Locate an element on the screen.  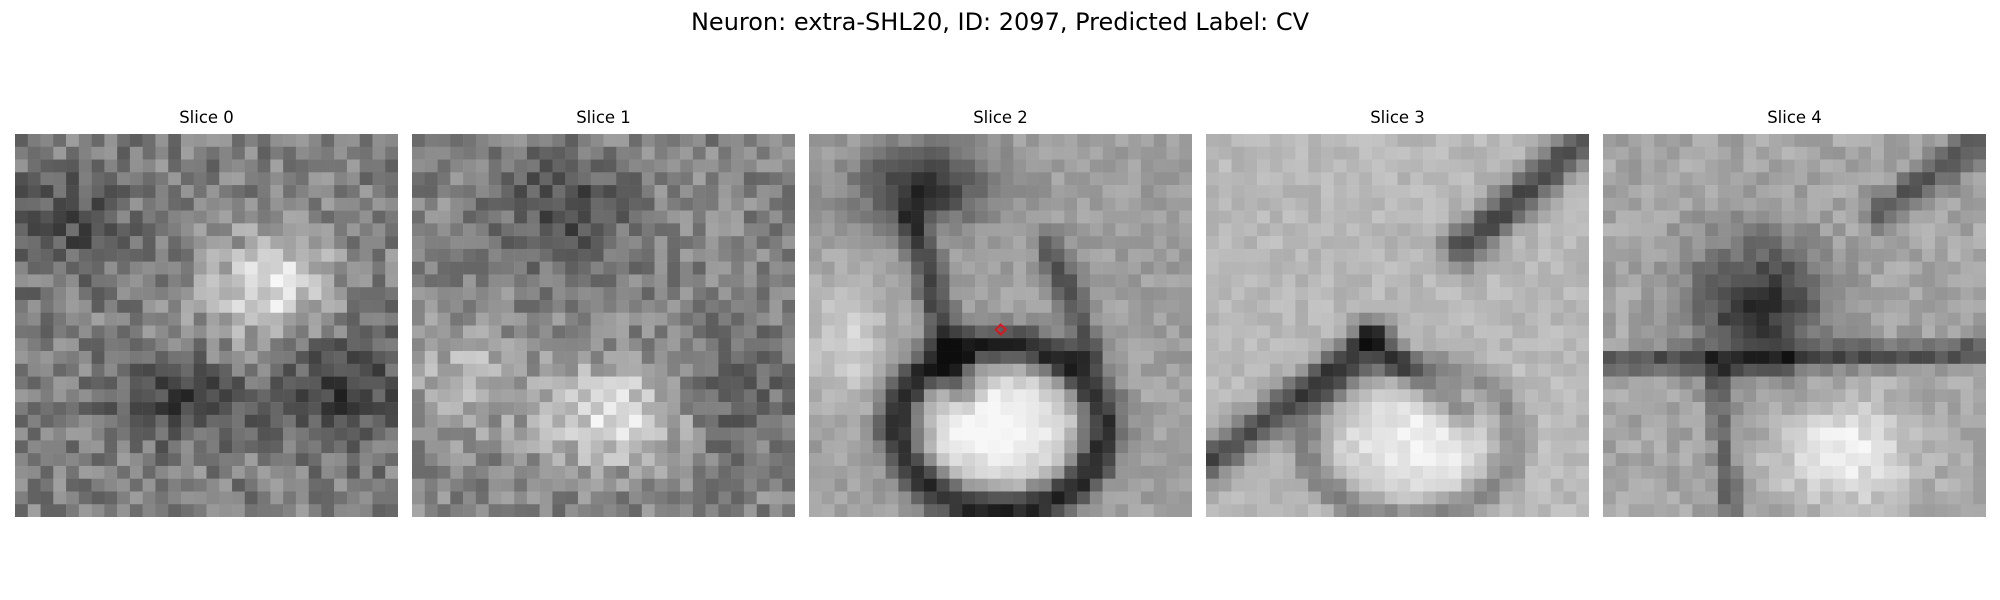
slice-title: Slice 1 is located at coordinates (603, 117).